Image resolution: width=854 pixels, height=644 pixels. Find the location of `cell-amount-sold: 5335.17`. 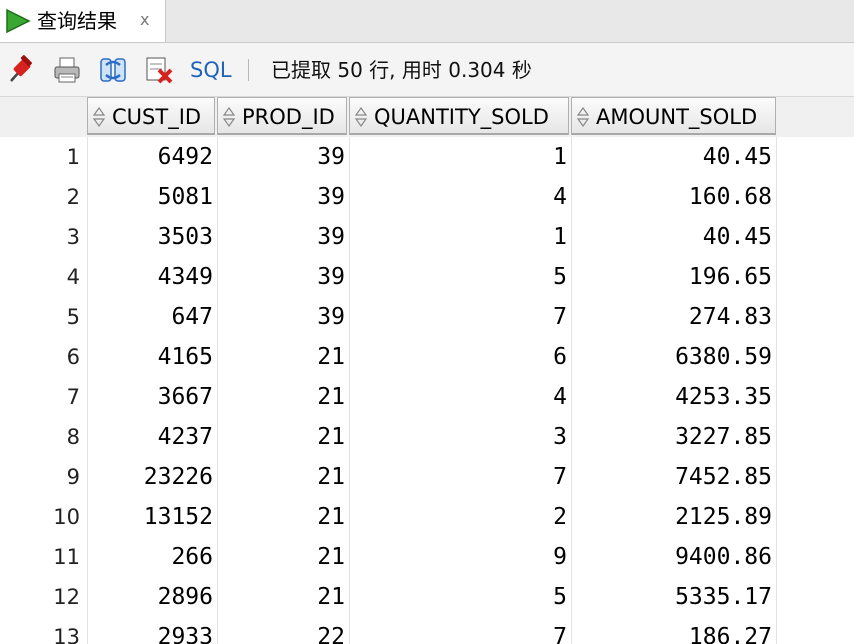

cell-amount-sold: 5335.17 is located at coordinates (674, 597).